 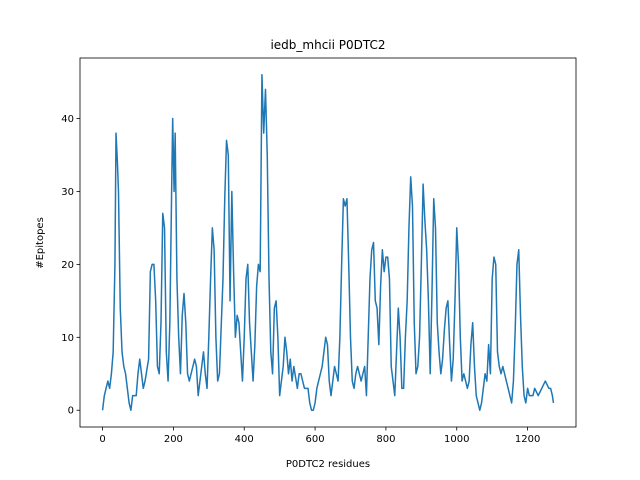 What do you see at coordinates (527, 439) in the screenshot?
I see `x-tick-label: 1200` at bounding box center [527, 439].